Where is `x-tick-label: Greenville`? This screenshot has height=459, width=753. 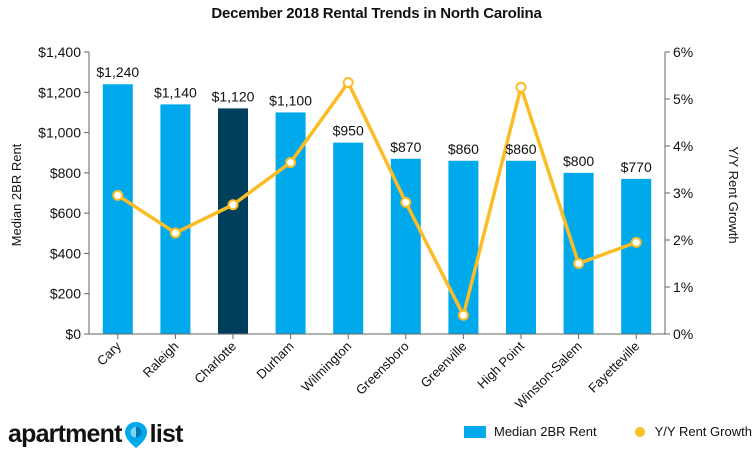
x-tick-label: Greenville is located at coordinates (444, 365).